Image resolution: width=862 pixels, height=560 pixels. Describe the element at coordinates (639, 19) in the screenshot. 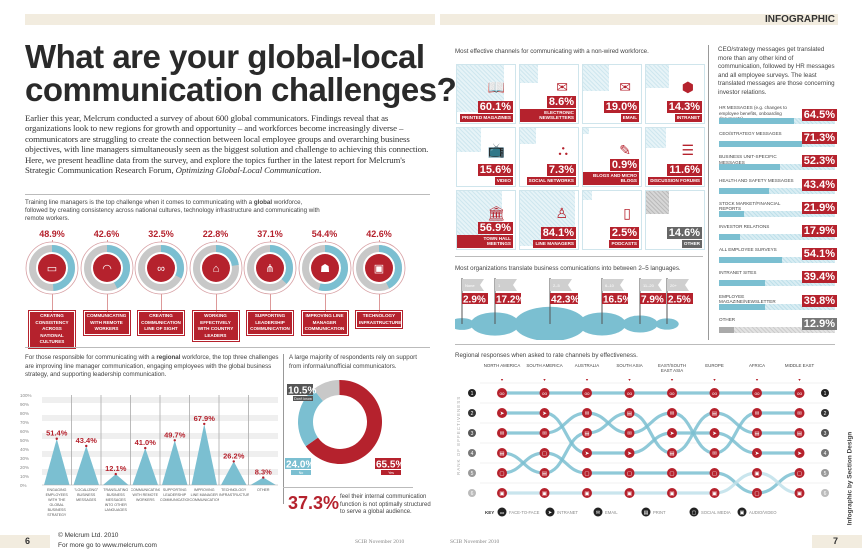

I see `header-bar-right` at that location.